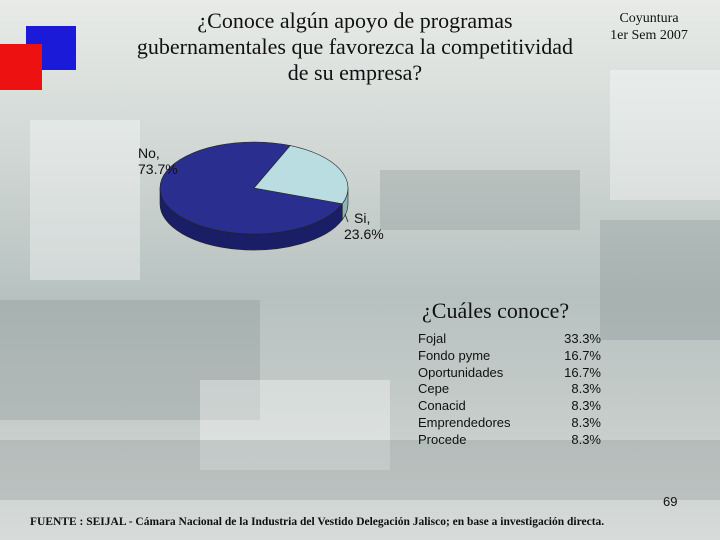 This screenshot has width=720, height=540. What do you see at coordinates (442, 406) in the screenshot?
I see `program-name: Conacid` at bounding box center [442, 406].